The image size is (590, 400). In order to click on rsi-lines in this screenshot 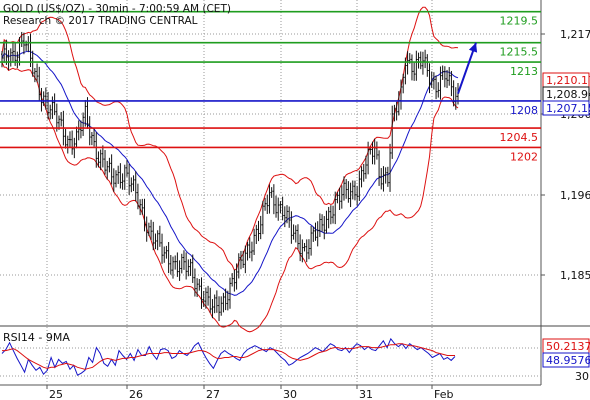, I will do `click(228, 356)`.